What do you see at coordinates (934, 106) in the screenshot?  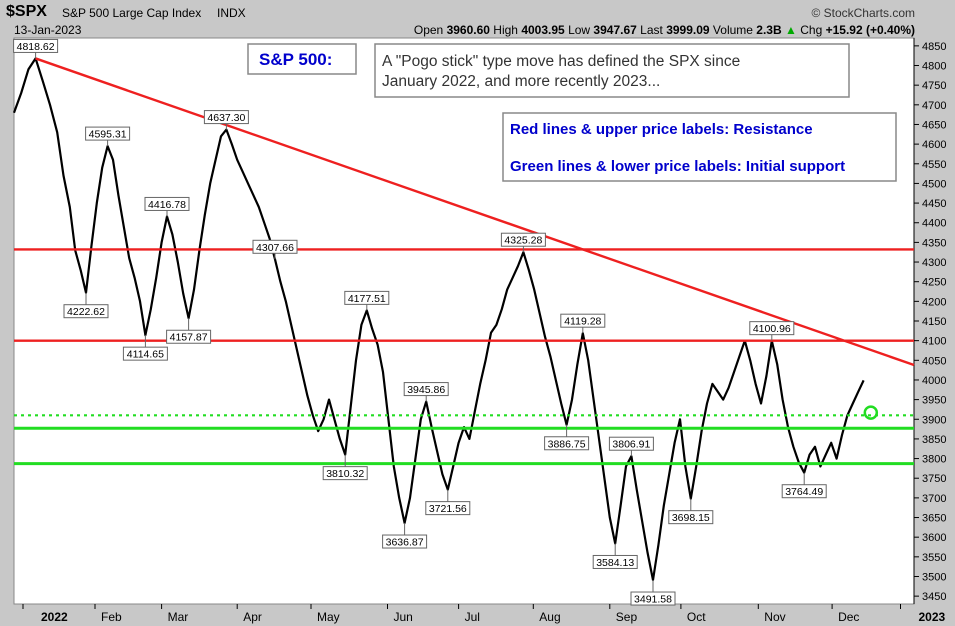 I see `y-tick-label: 4700` at bounding box center [934, 106].